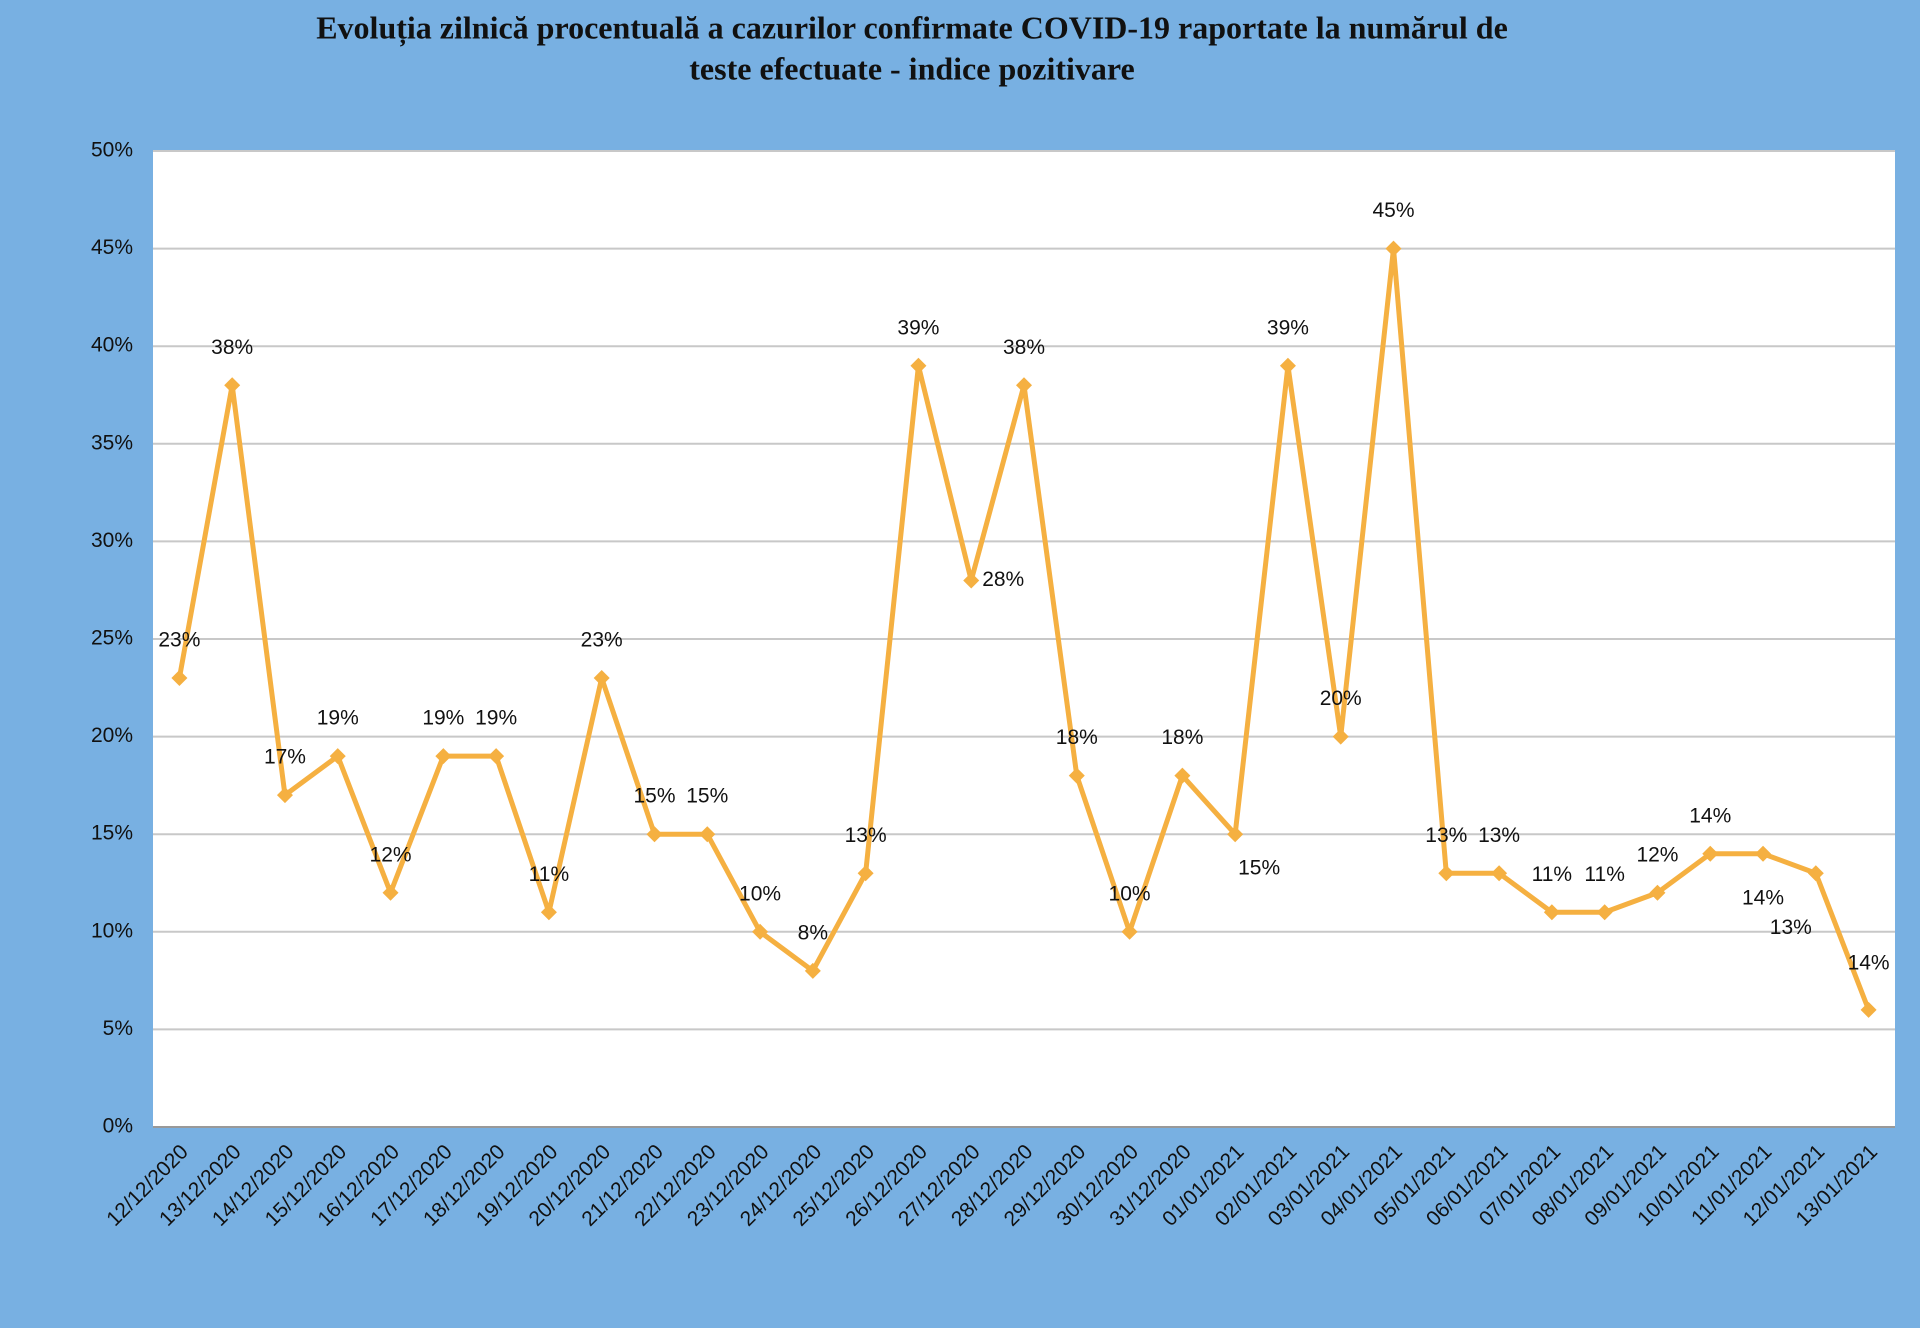 This screenshot has height=1328, width=1920. What do you see at coordinates (112, 638) in the screenshot?
I see `y-tick-label: 25%` at bounding box center [112, 638].